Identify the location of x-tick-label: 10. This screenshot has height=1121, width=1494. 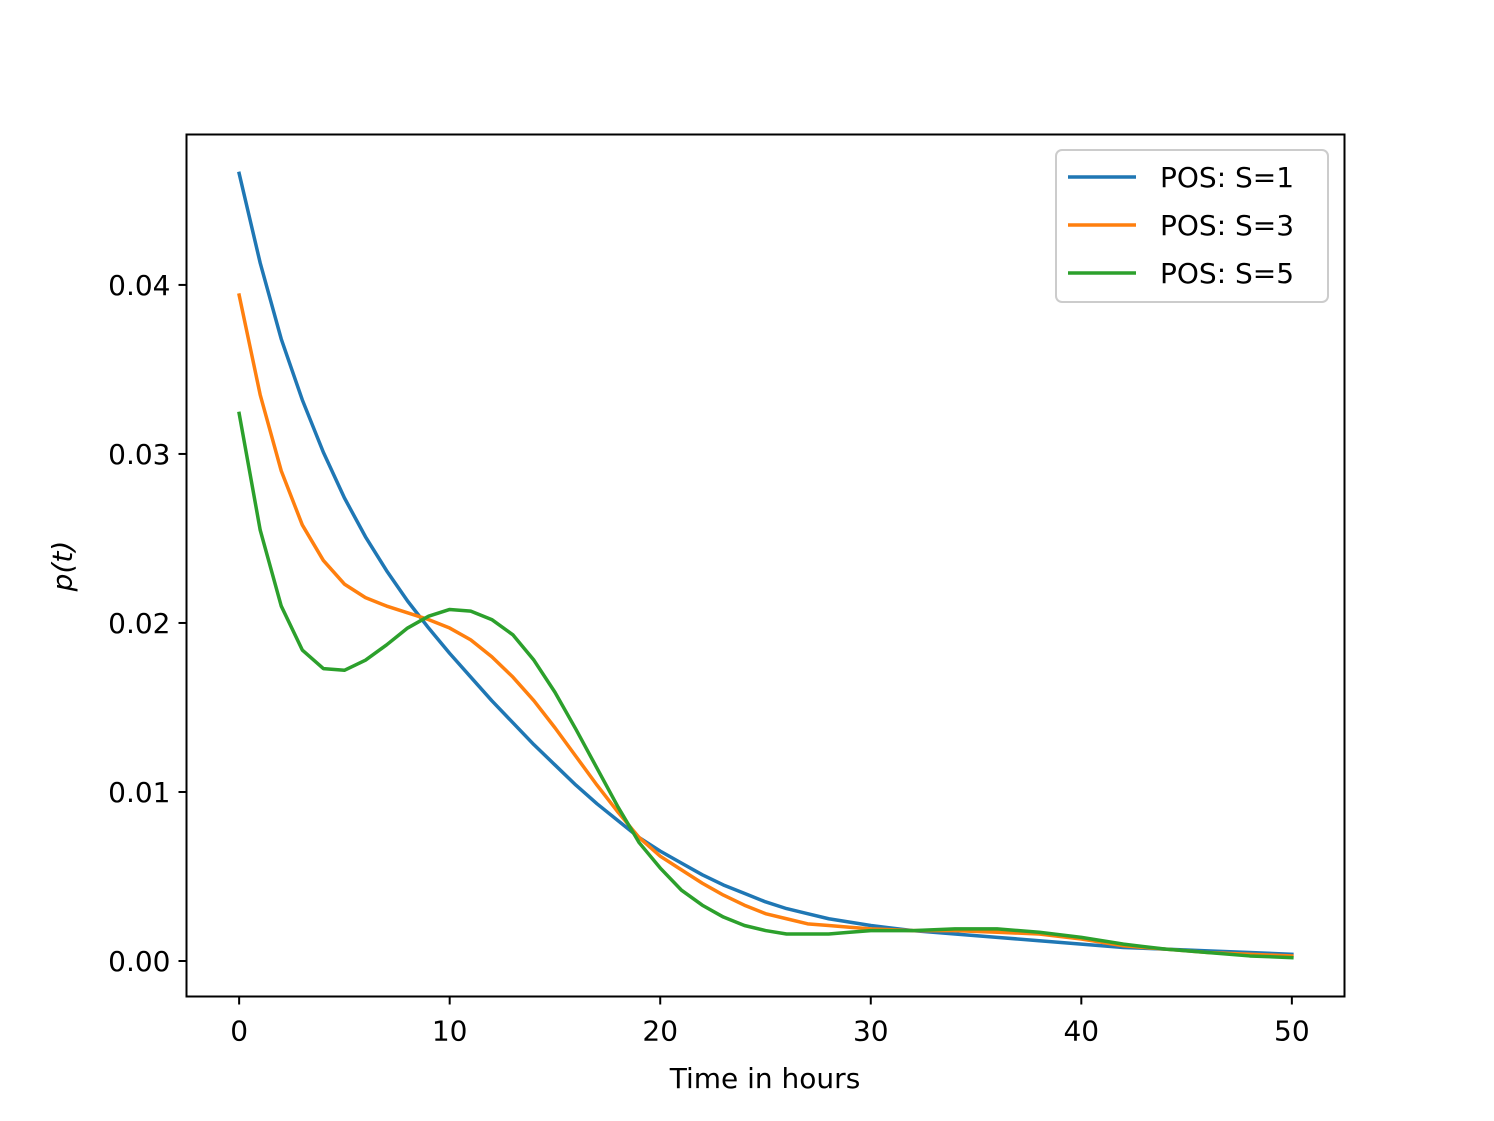
(450, 1031).